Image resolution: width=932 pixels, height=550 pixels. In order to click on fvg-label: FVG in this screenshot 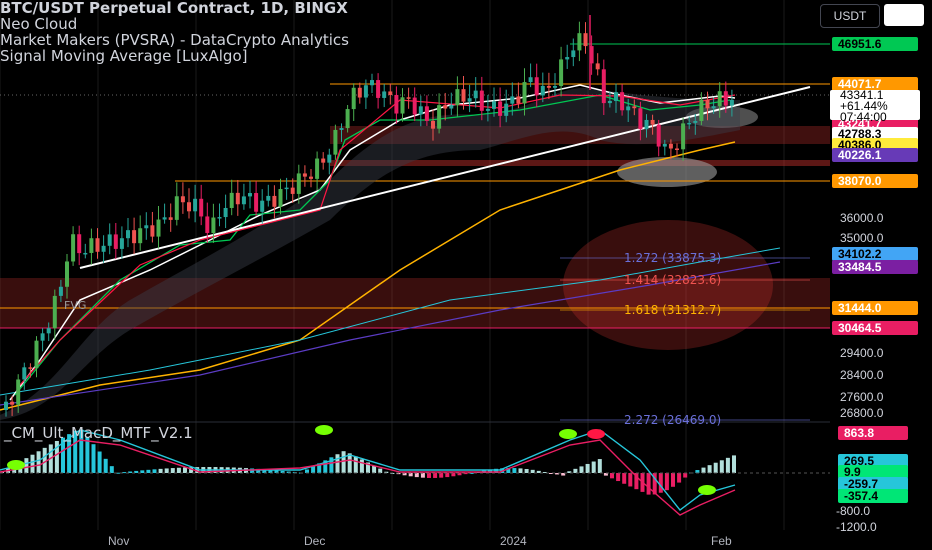, I will do `click(75, 305)`.